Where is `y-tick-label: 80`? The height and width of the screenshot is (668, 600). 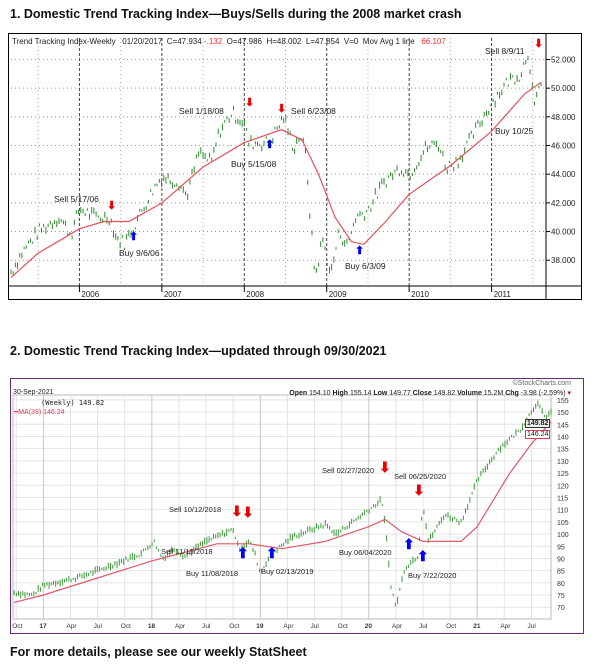 y-tick-label: 80 is located at coordinates (561, 584).